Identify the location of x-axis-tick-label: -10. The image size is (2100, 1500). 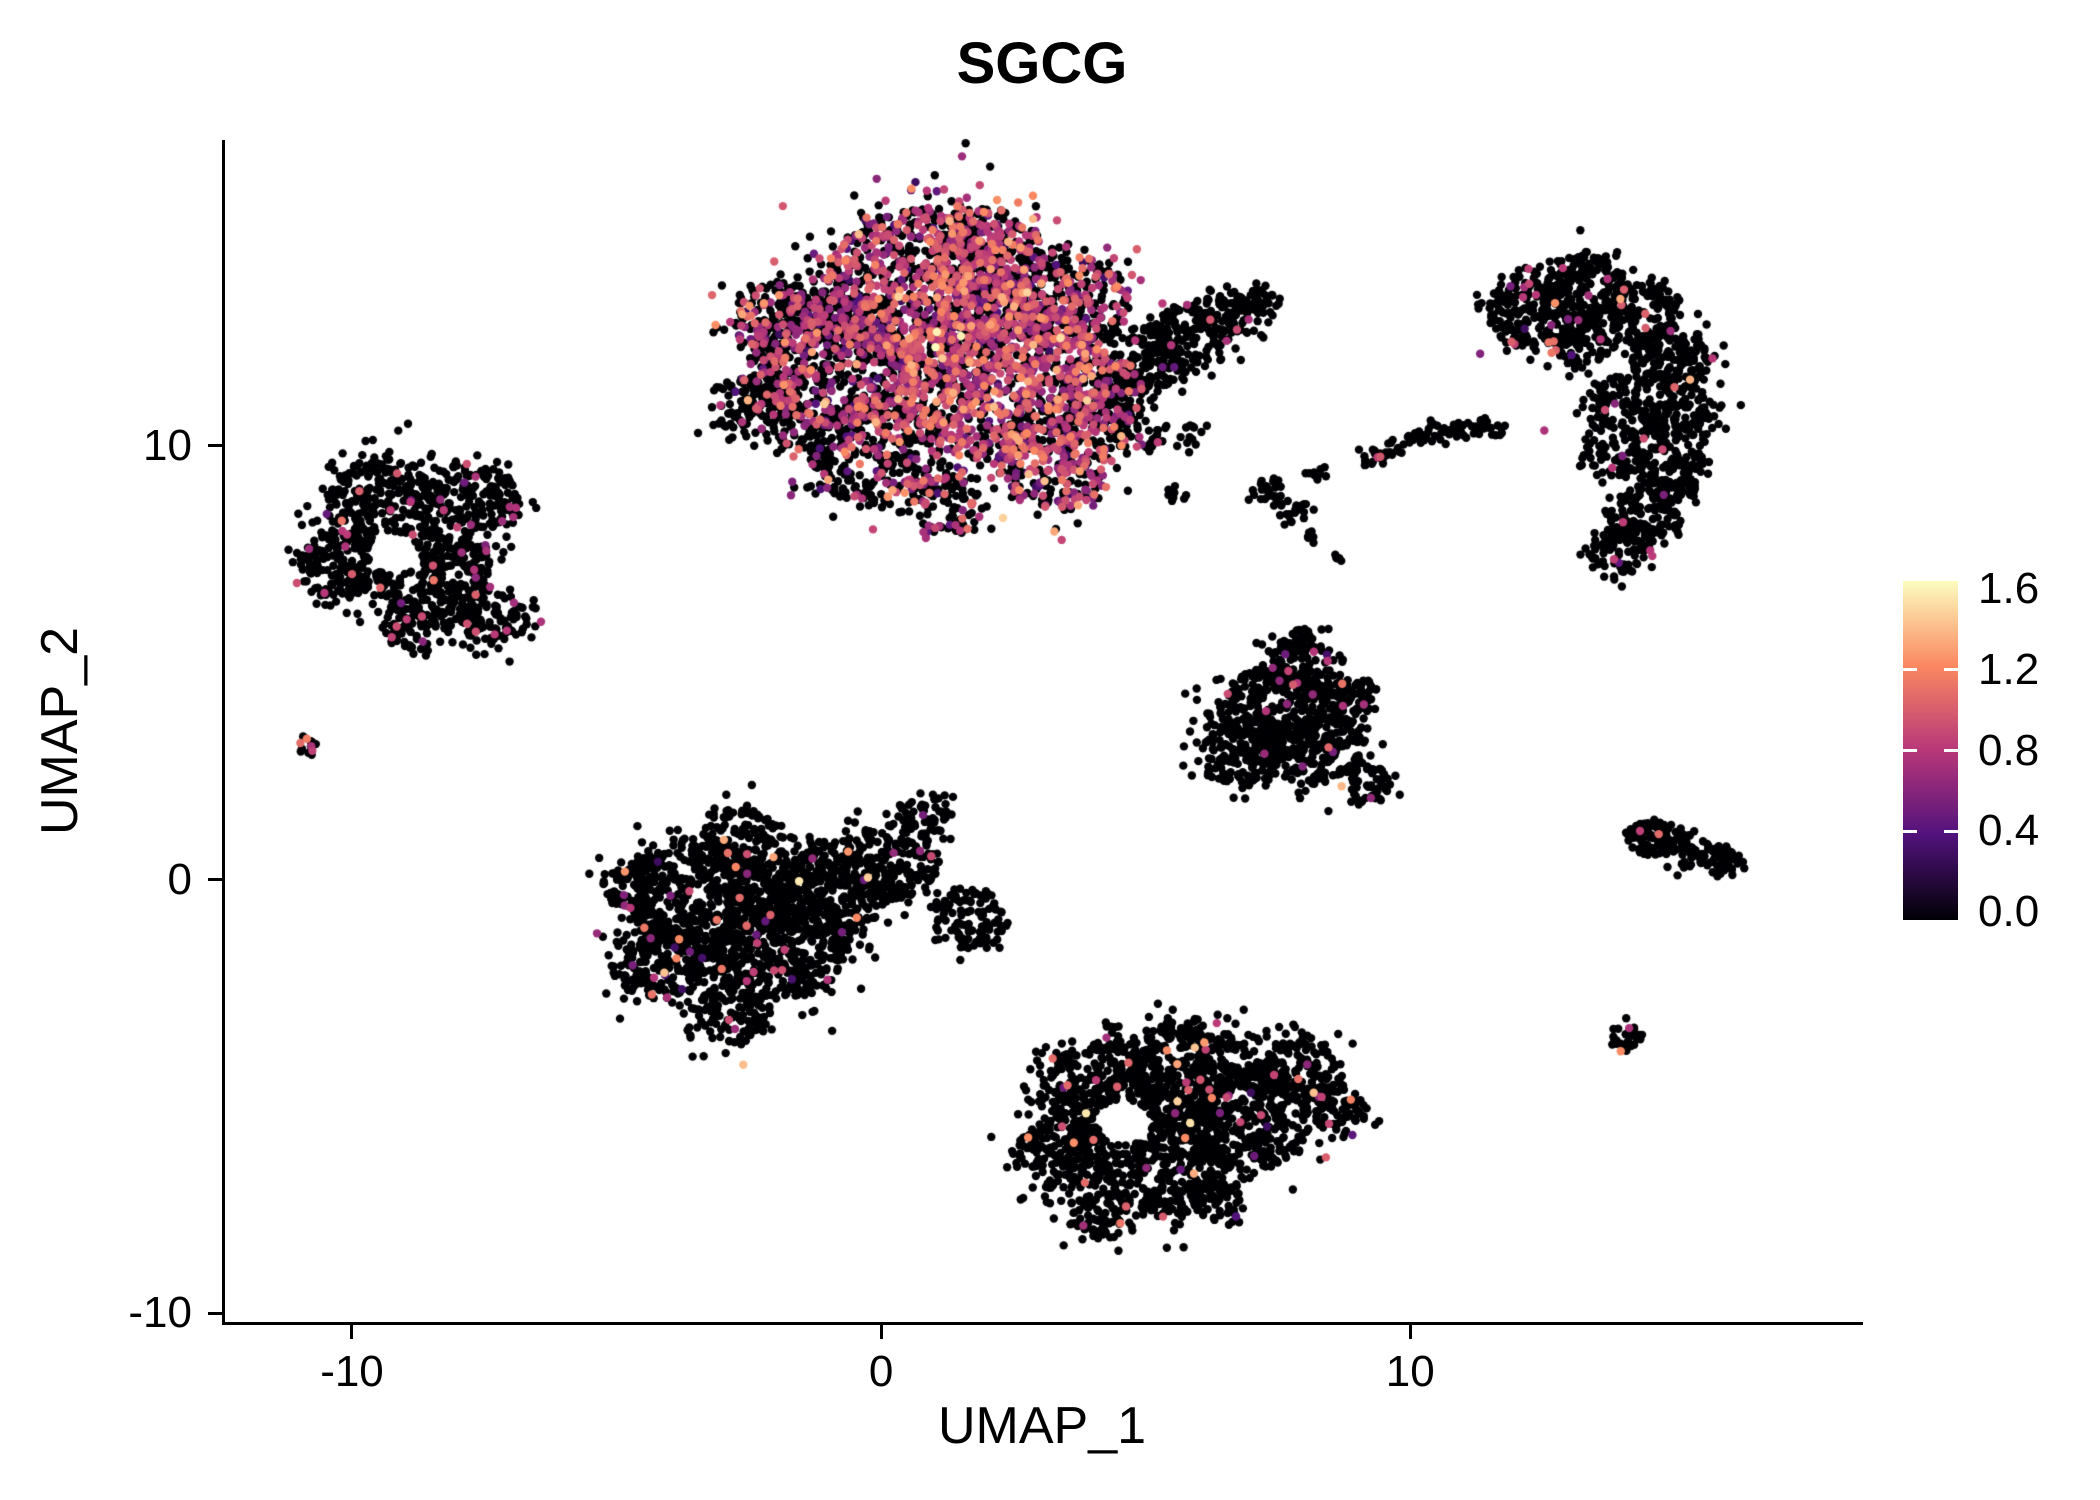
(352, 1371).